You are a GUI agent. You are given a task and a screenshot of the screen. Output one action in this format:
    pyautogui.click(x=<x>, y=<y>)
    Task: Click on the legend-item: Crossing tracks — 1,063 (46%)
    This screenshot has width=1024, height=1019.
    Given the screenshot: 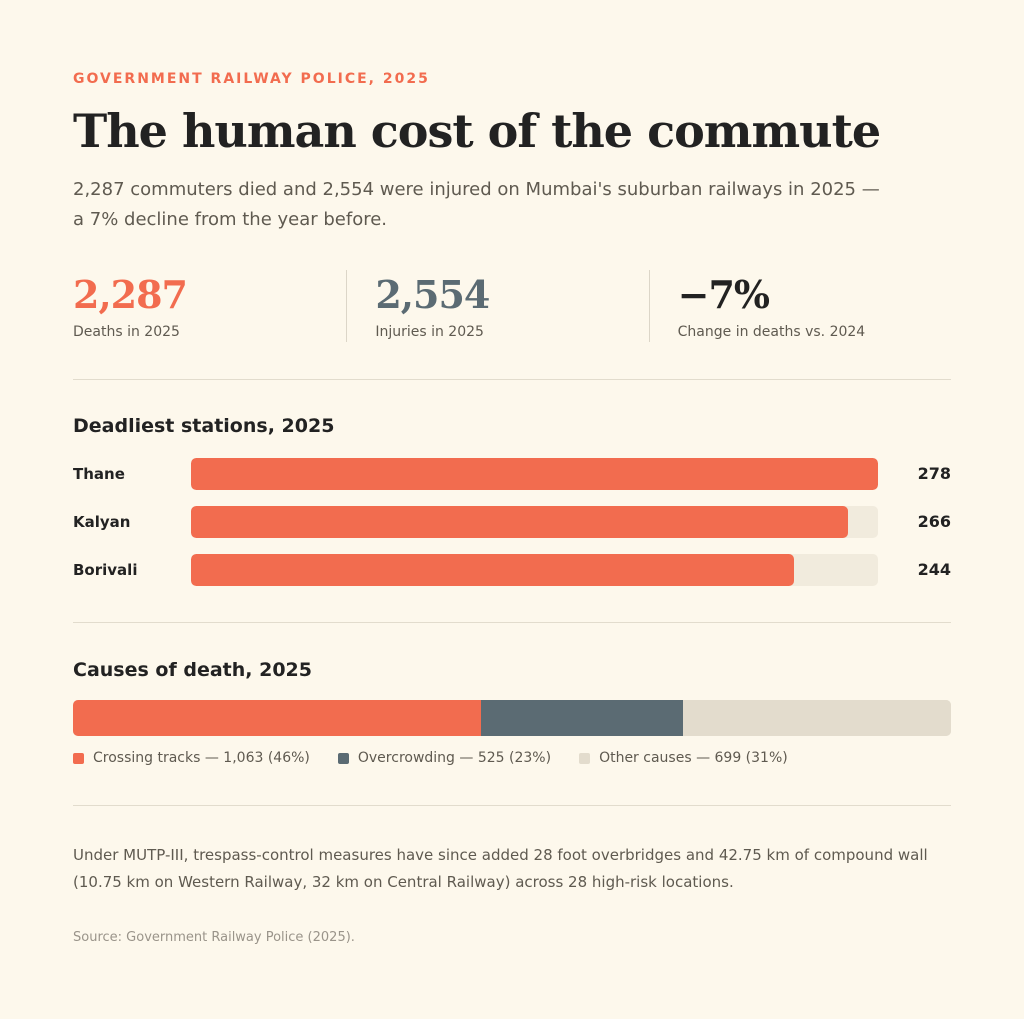 What is the action you would take?
    pyautogui.click(x=191, y=758)
    